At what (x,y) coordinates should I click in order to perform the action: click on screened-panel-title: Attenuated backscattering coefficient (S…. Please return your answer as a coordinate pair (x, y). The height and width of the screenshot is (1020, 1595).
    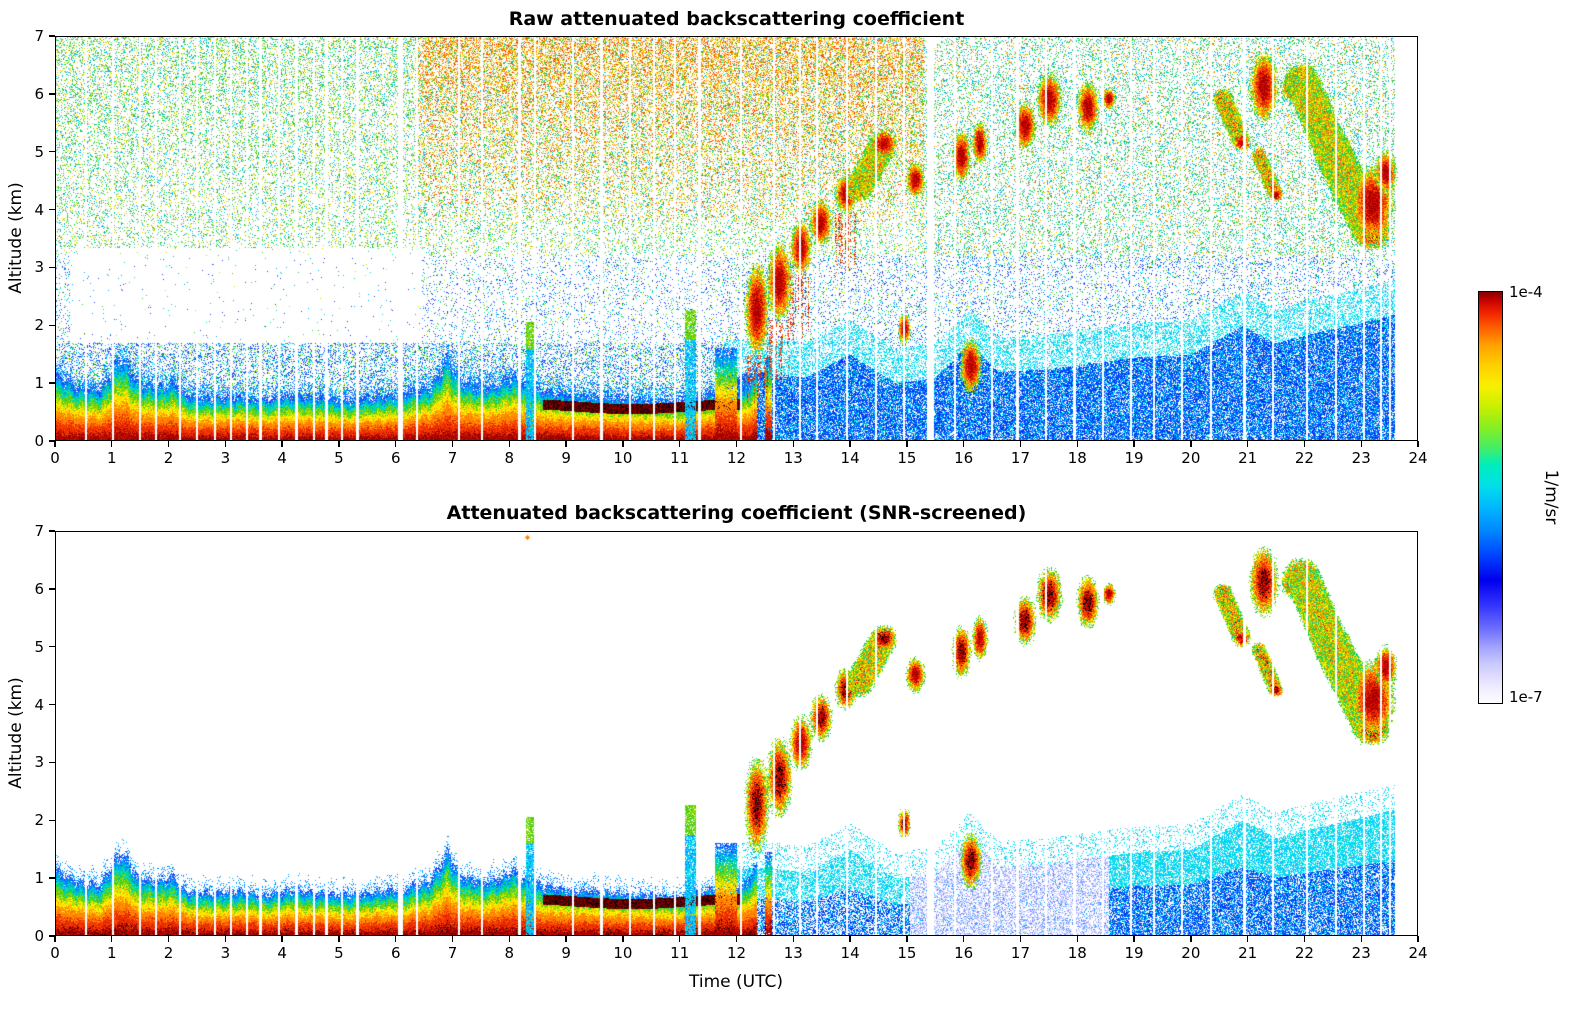
    Looking at the image, I should click on (736, 513).